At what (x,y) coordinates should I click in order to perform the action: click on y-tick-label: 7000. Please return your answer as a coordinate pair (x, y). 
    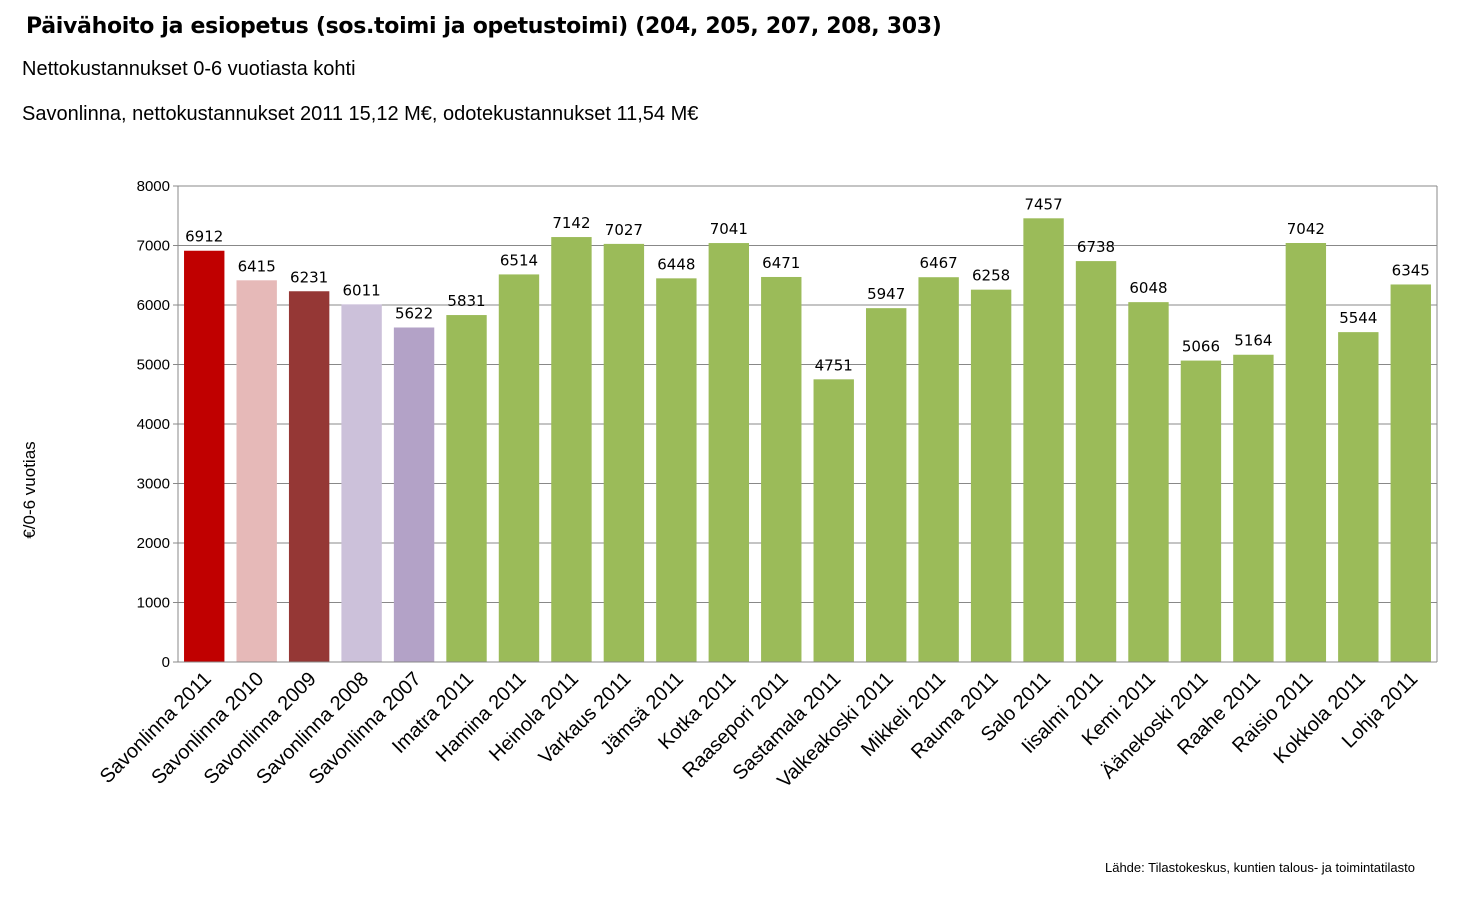
    Looking at the image, I should click on (153, 246).